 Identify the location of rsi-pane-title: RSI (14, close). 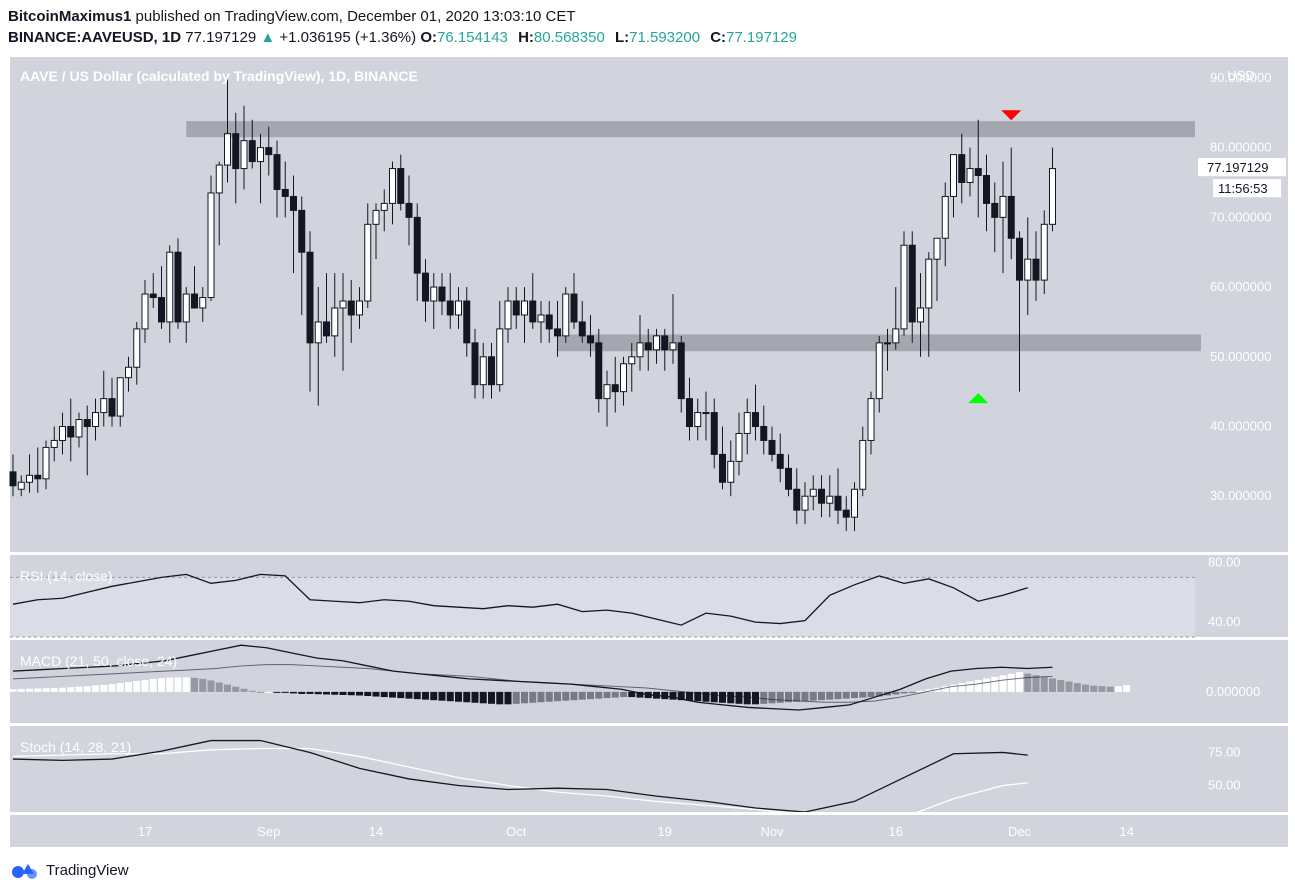
(66, 576).